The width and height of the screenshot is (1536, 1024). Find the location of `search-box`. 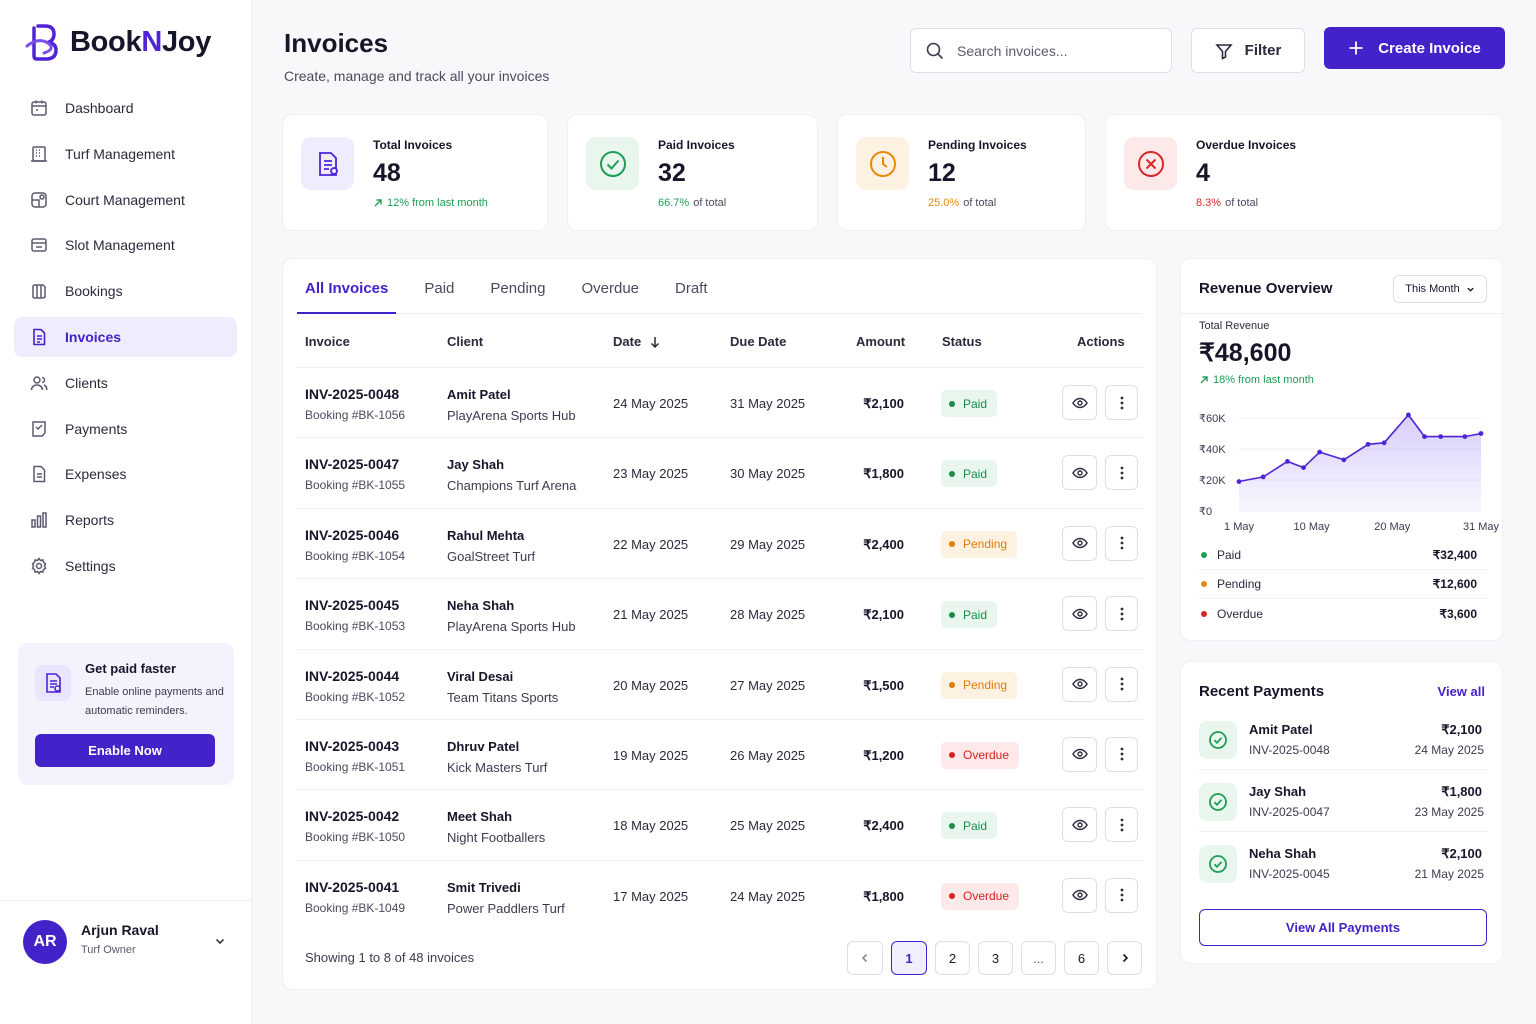

search-box is located at coordinates (1041, 50).